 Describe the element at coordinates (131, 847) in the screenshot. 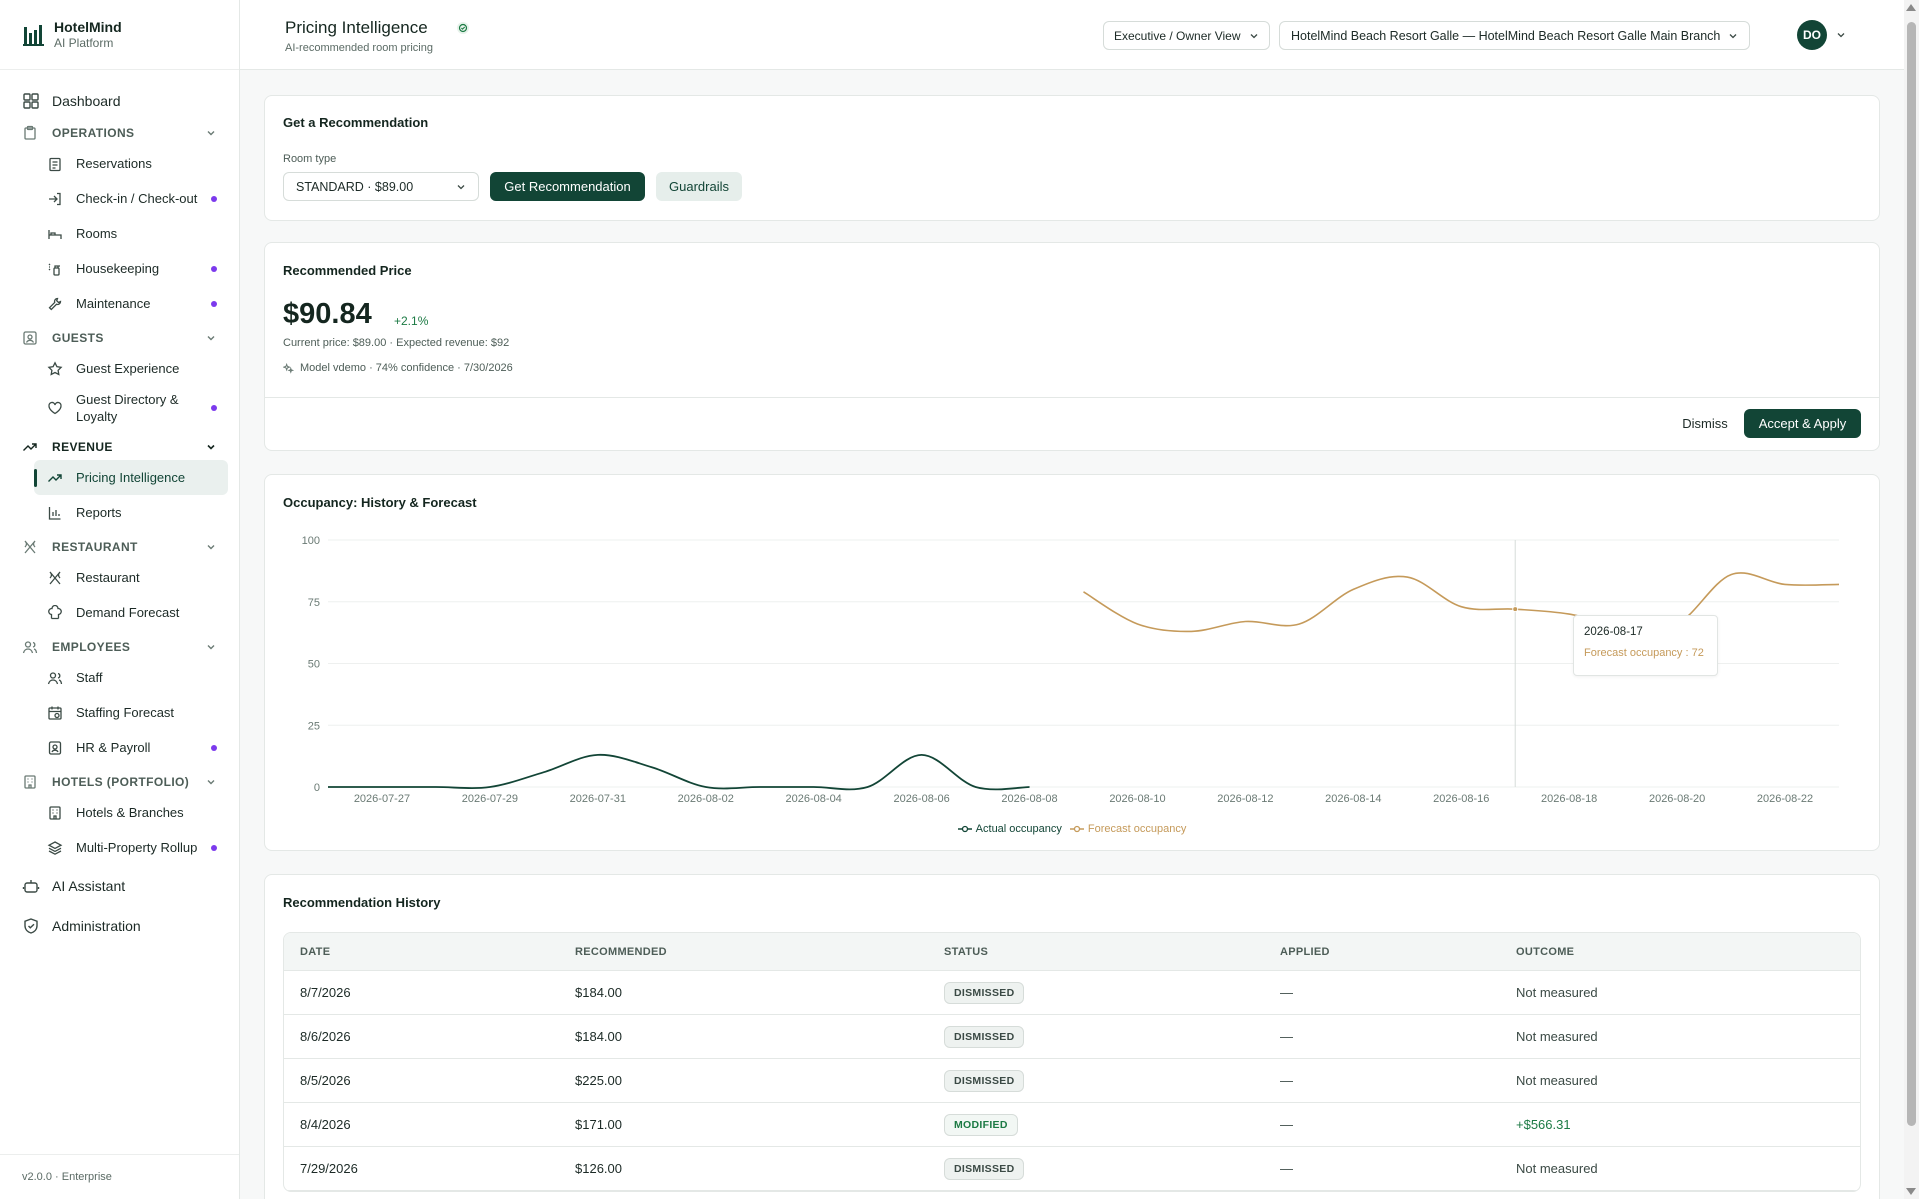

I see `sidebar-item-multi-property-rollup: Multi-Property Rollup` at that location.